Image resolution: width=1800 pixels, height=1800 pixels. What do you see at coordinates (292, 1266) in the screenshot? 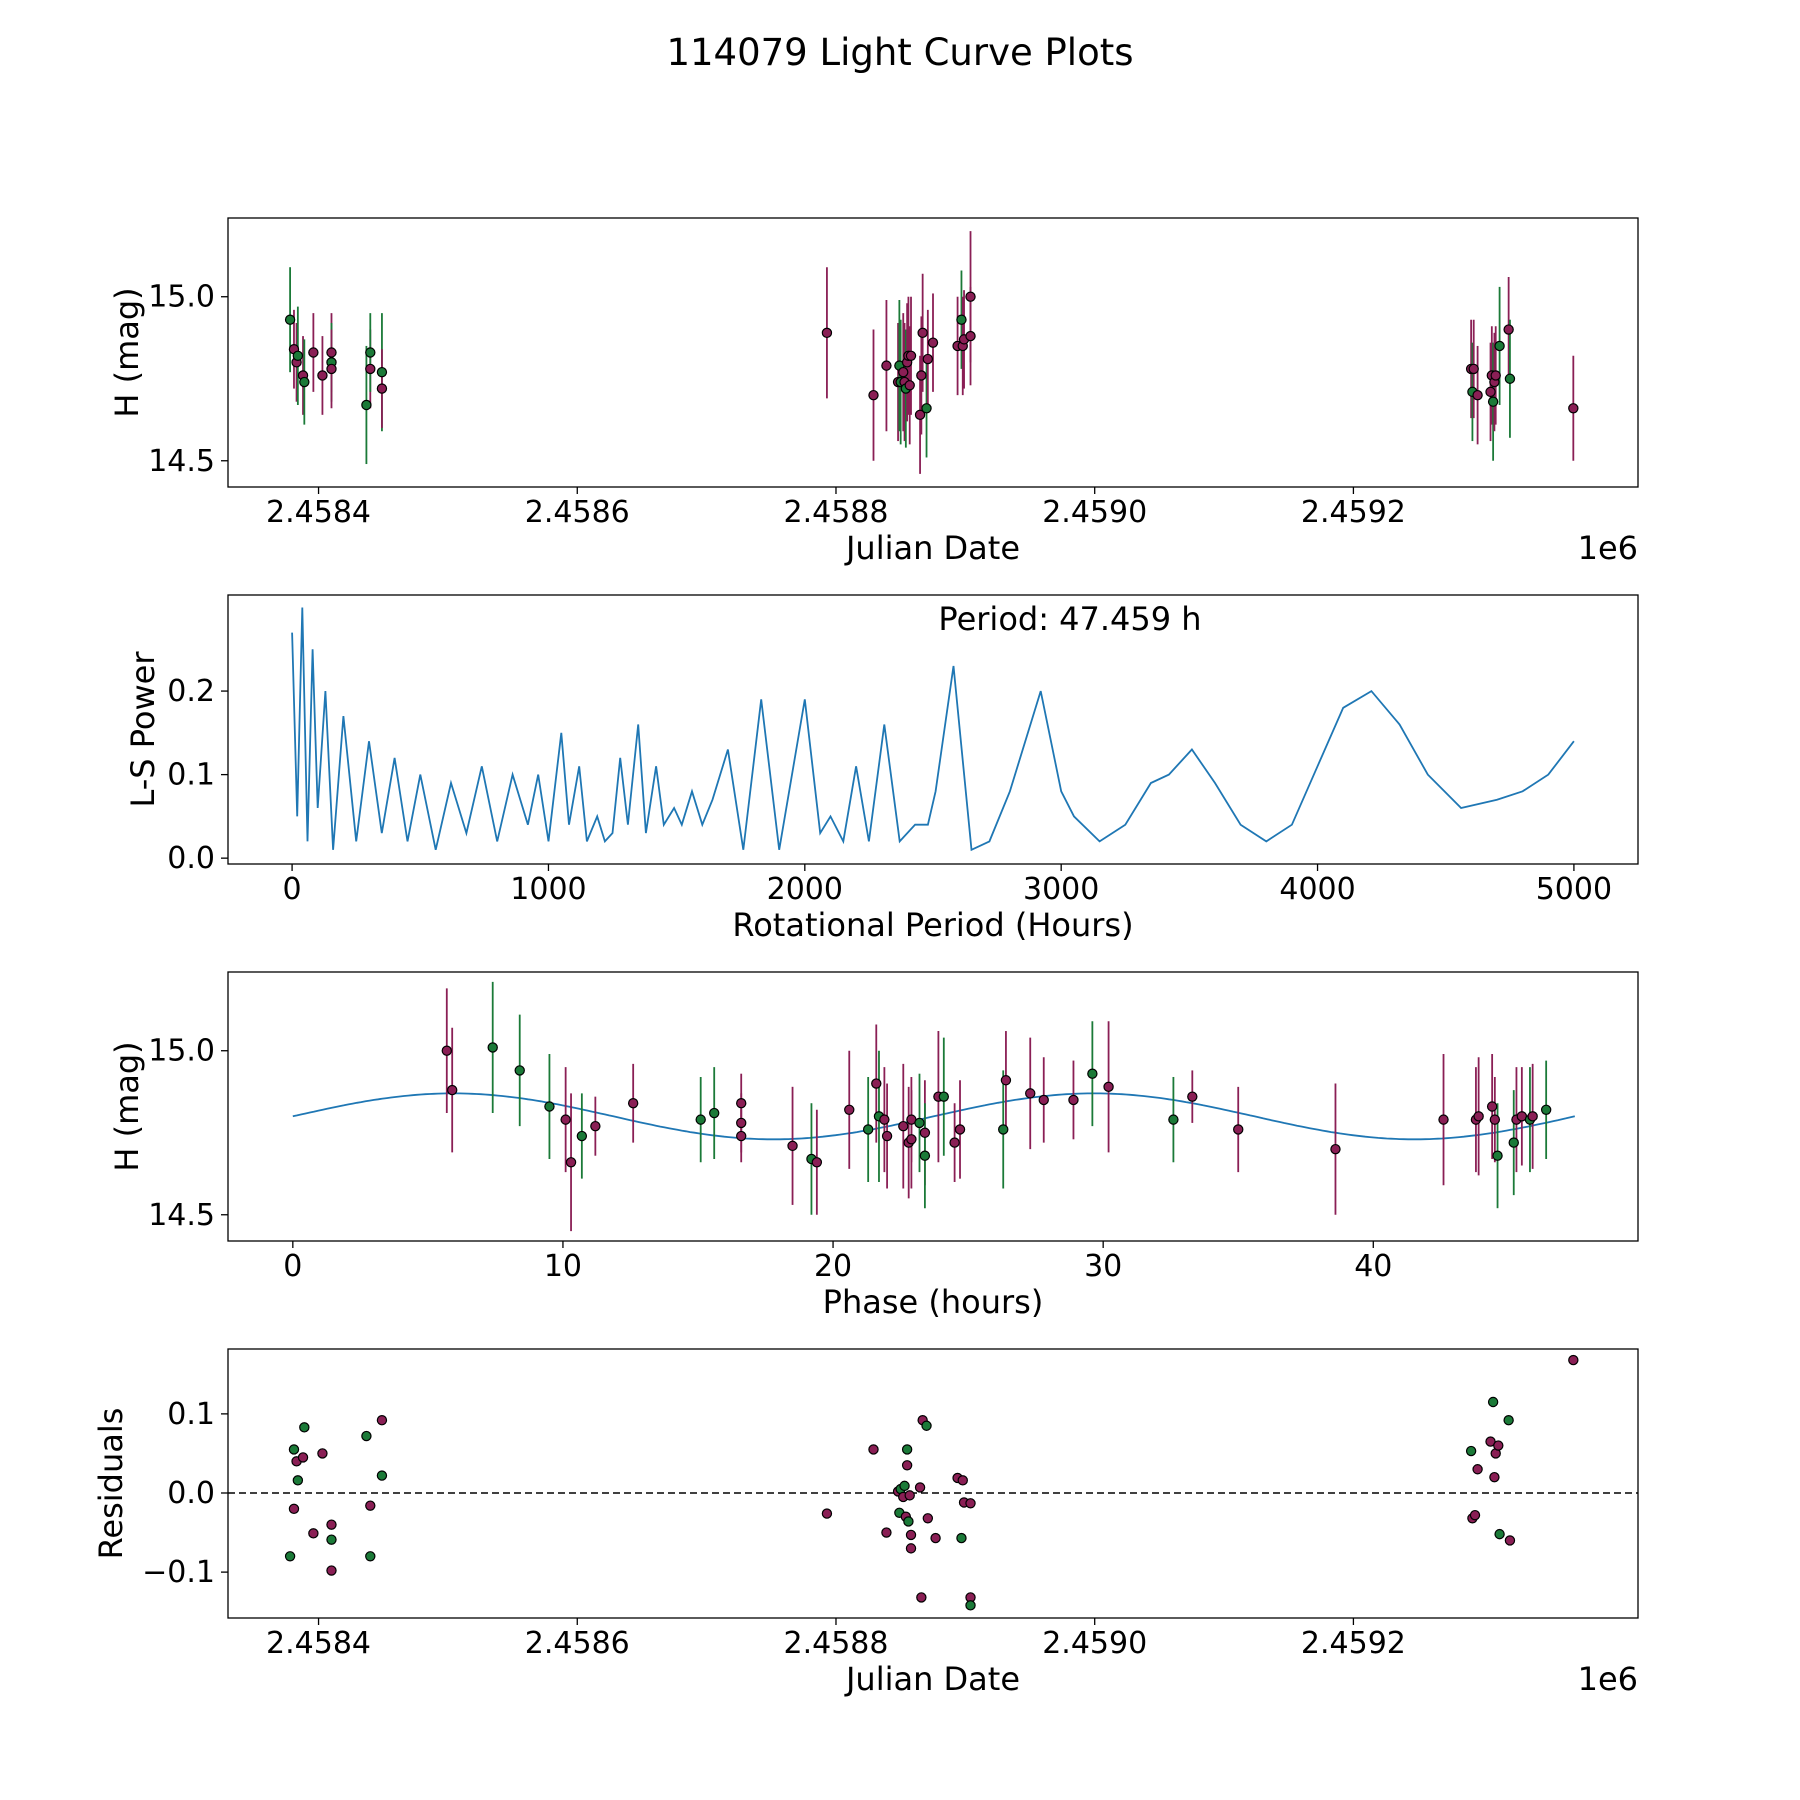
I see `x-tick-label: 0` at bounding box center [292, 1266].